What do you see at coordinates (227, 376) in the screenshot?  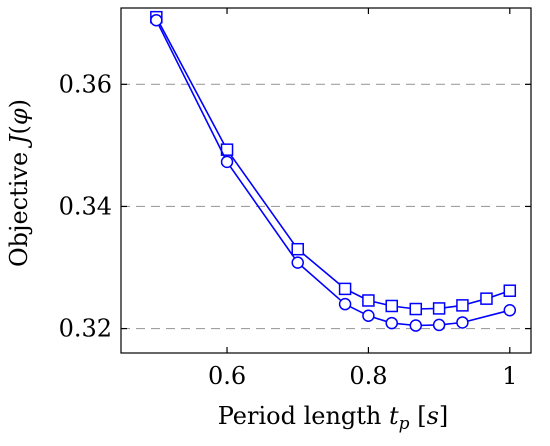 I see `x-tick-label: 0.6` at bounding box center [227, 376].